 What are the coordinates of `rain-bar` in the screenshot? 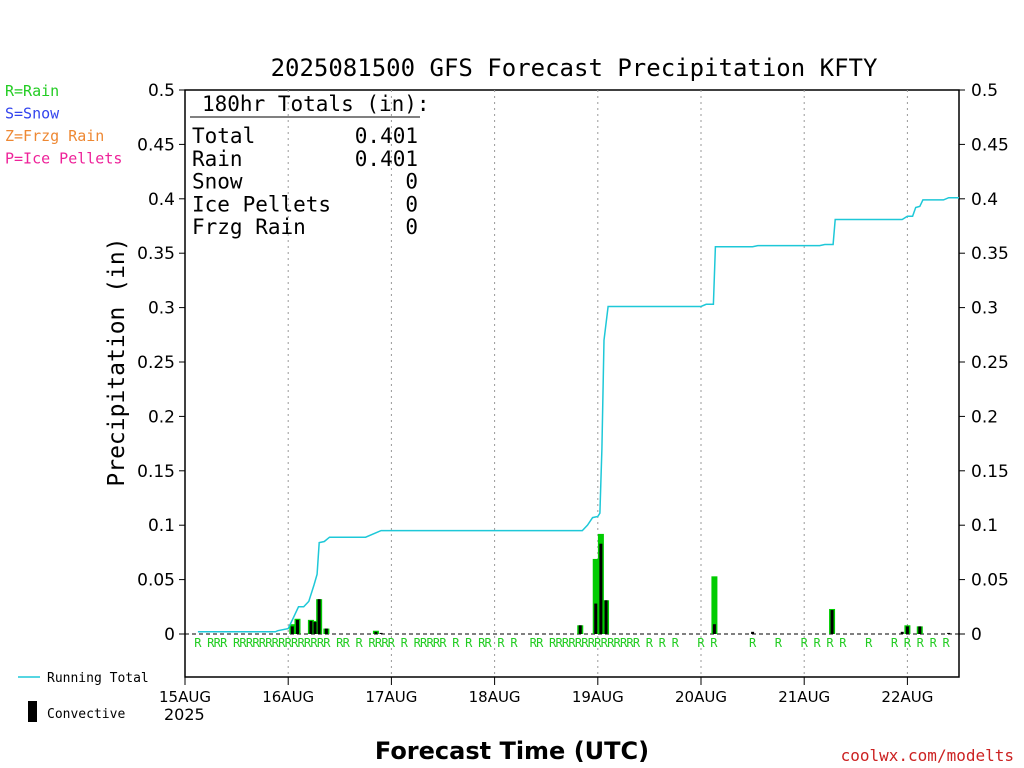 It's located at (714, 605).